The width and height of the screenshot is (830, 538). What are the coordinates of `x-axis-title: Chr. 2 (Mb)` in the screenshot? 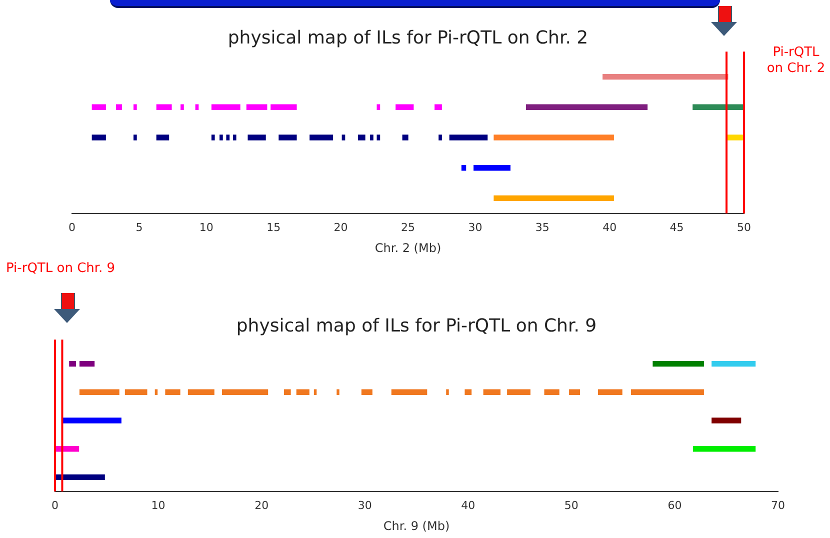 It's located at (408, 247).